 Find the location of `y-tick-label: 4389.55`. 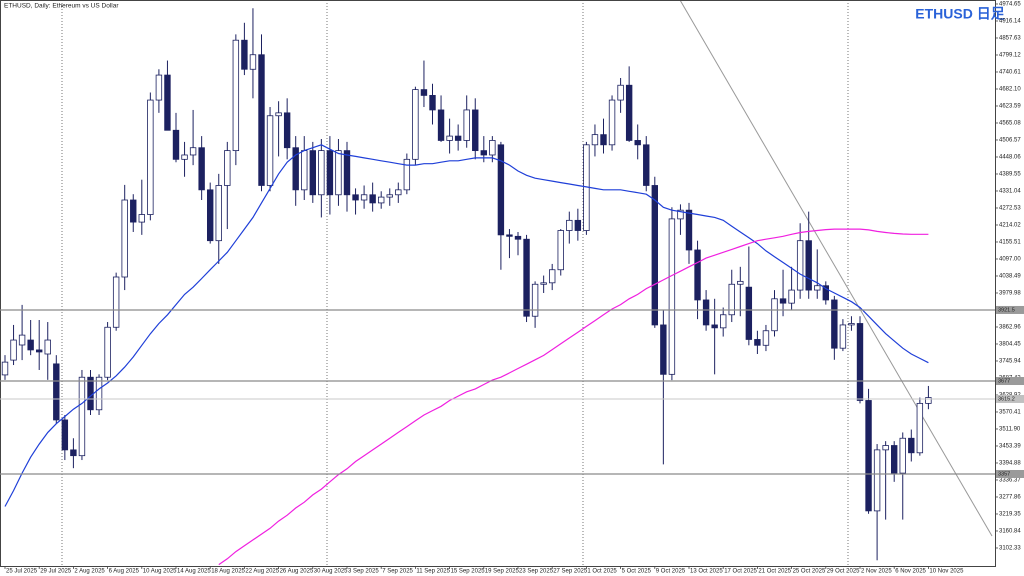

y-tick-label: 4389.55 is located at coordinates (1010, 175).